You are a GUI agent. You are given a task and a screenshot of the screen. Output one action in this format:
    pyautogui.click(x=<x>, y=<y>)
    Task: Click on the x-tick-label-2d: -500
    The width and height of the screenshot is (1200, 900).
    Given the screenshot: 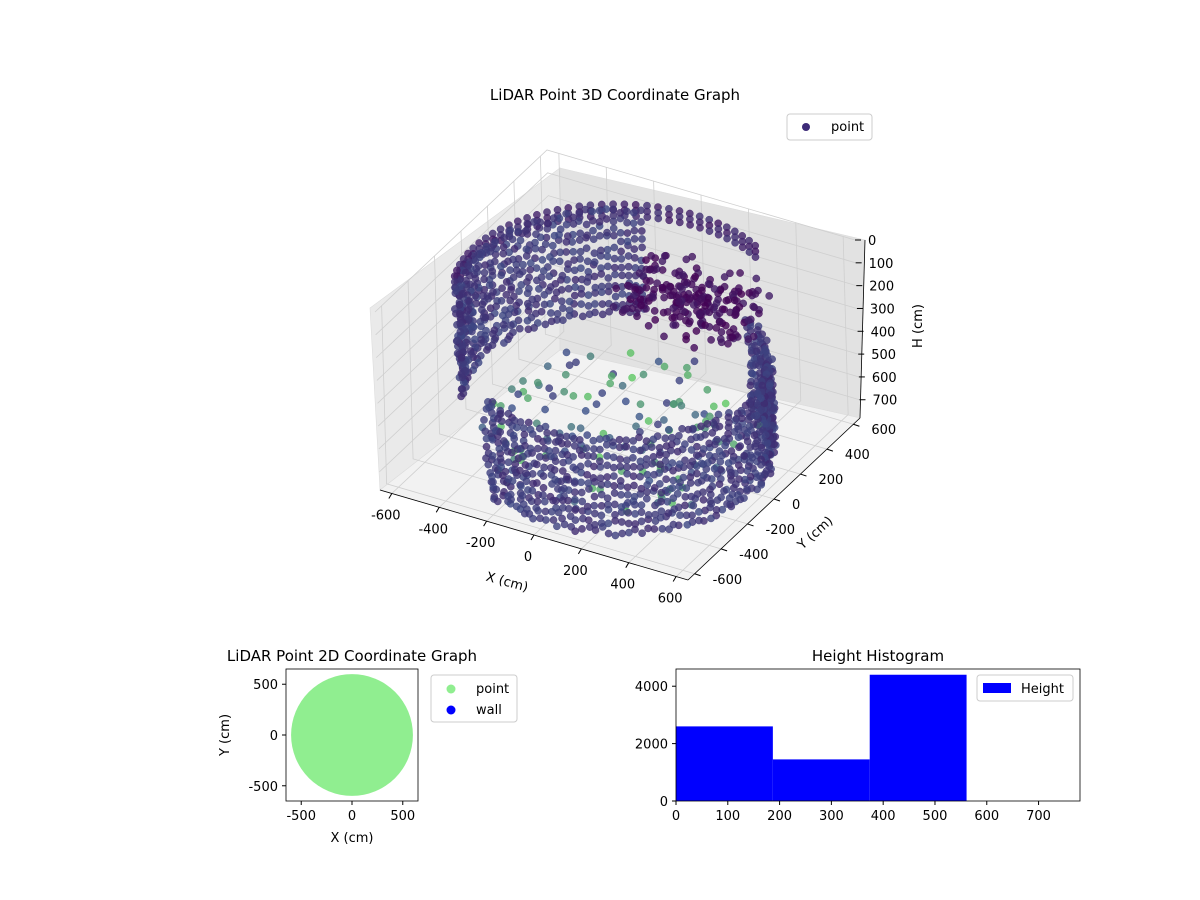 What is the action you would take?
    pyautogui.click(x=301, y=816)
    